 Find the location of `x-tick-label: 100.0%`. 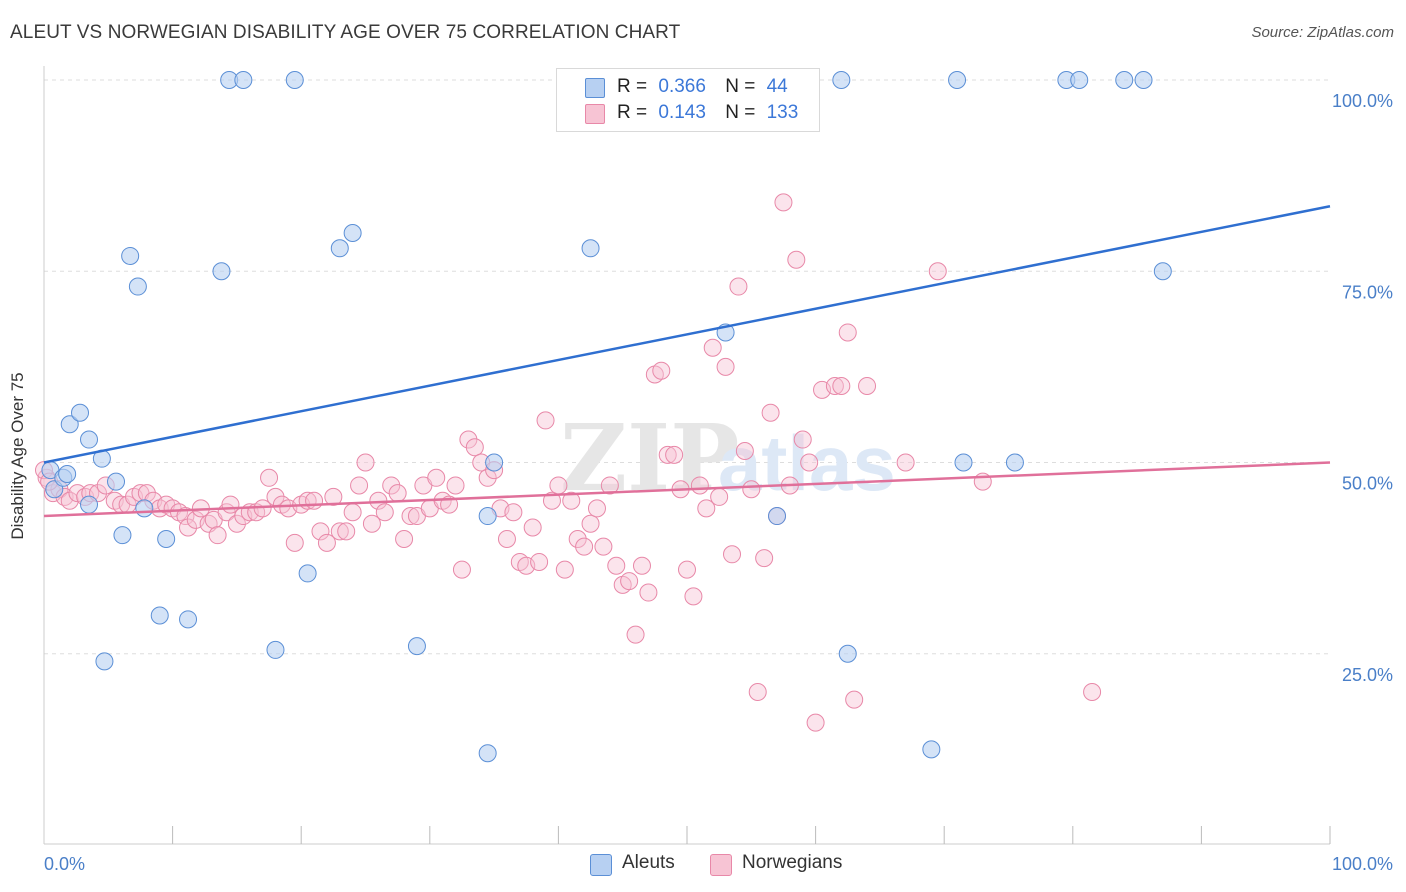

x-tick-label: 100.0% is located at coordinates (1362, 864).